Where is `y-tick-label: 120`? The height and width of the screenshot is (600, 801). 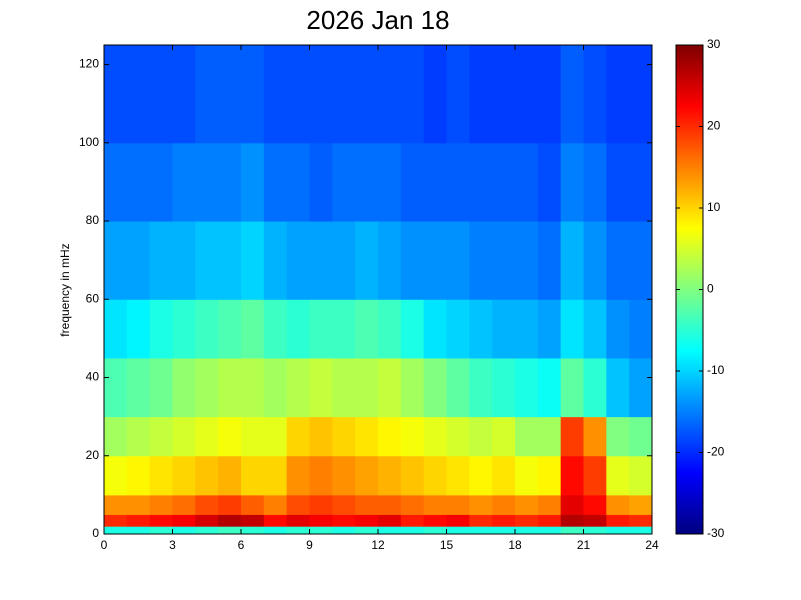 y-tick-label: 120 is located at coordinates (89, 64).